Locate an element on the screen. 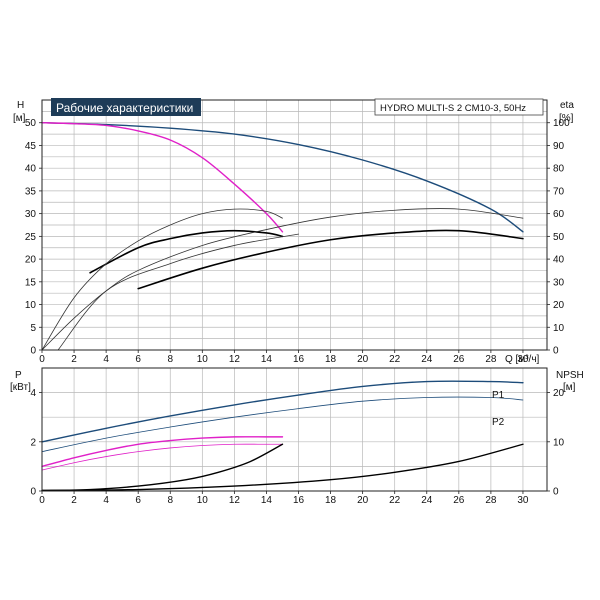 The width and height of the screenshot is (600, 600). y-tick-label-right: 100 is located at coordinates (561, 123).